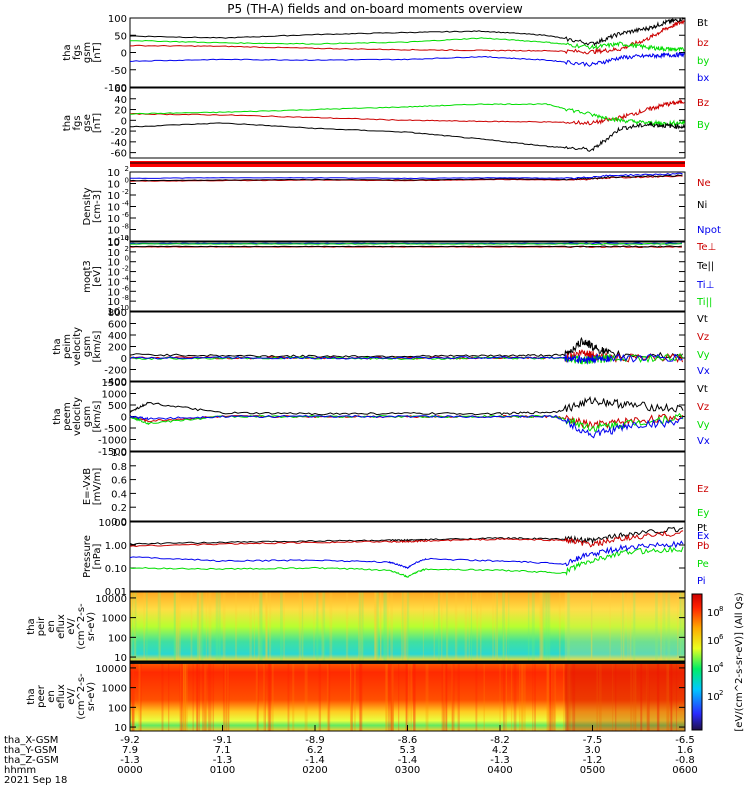 This screenshot has width=750, height=800. I want to click on x-tick-label: 4.2, so click(500, 750).